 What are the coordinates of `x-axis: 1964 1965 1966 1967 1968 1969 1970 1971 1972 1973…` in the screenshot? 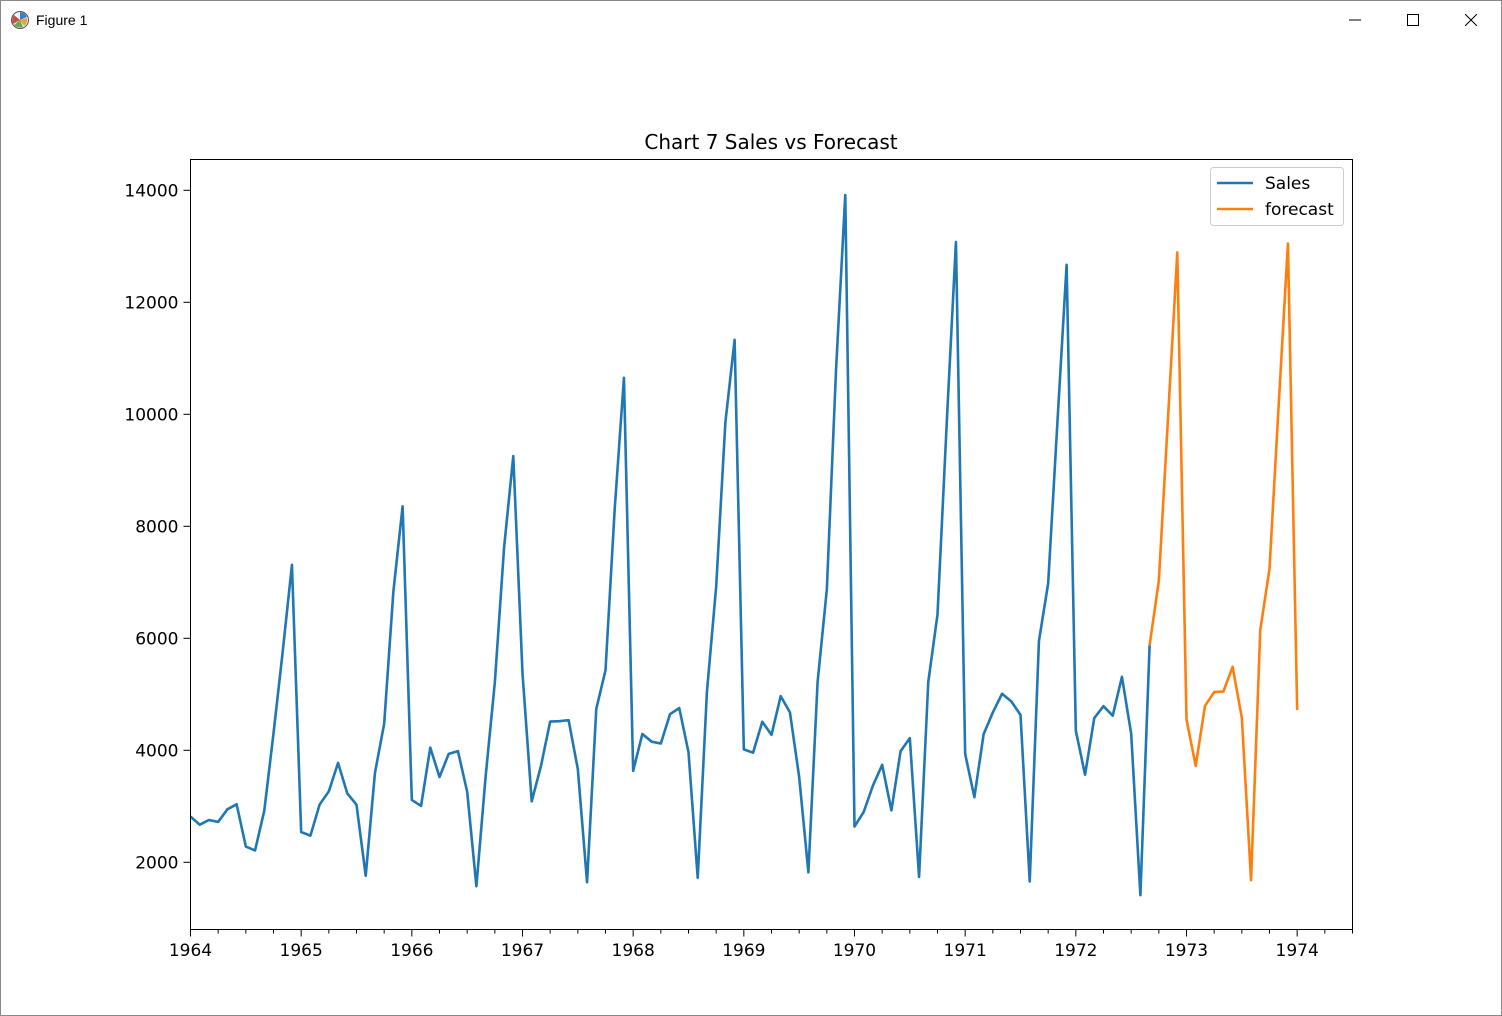 It's located at (761, 945).